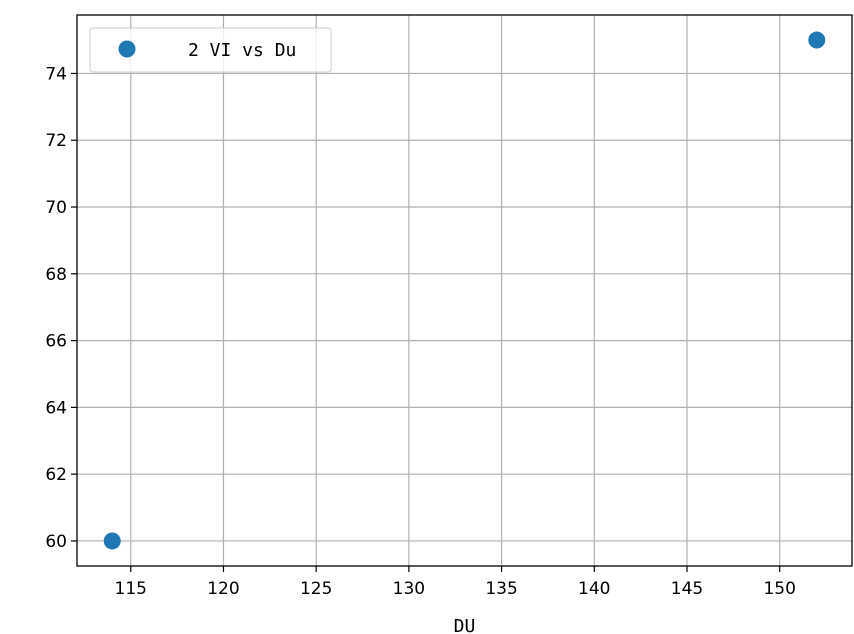 This screenshot has width=854, height=634. I want to click on legend: 2 VI vs Du, so click(210, 50).